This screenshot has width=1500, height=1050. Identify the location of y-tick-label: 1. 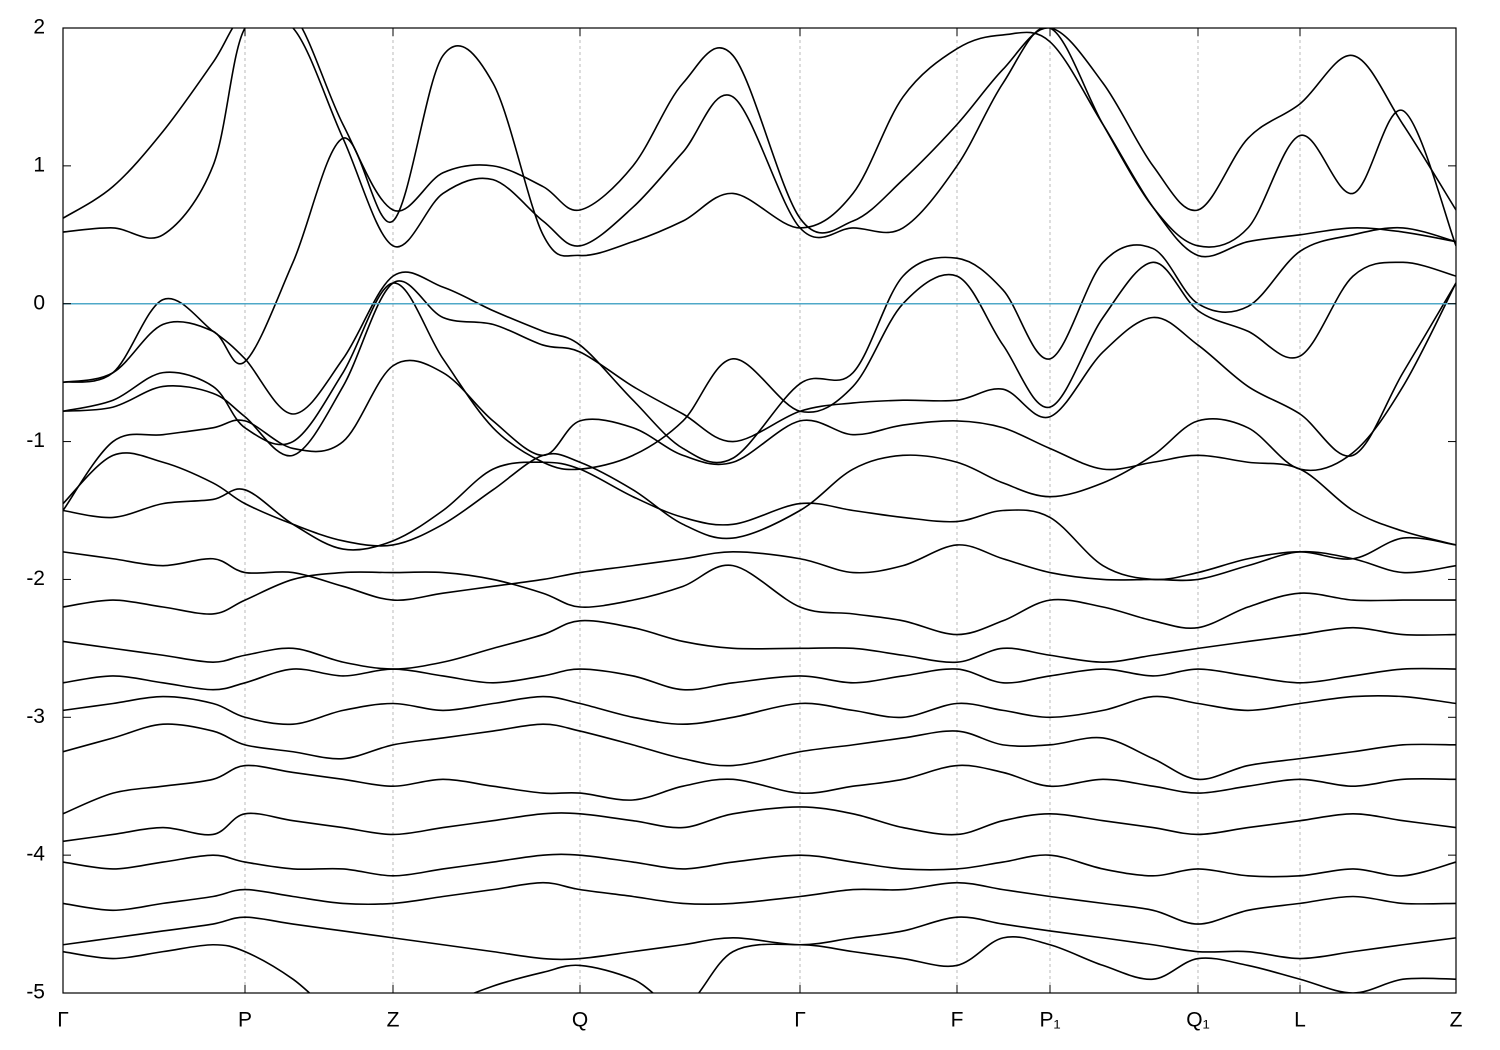
(39, 164).